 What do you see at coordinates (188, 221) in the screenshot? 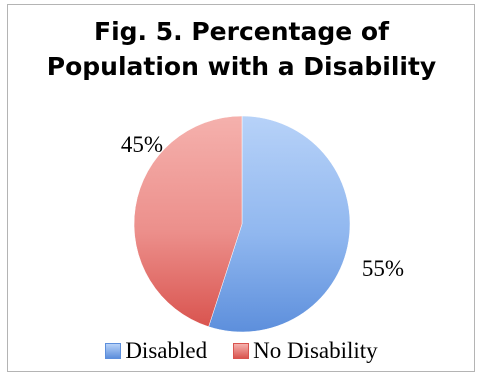
I see `pie-slice-no-disability` at bounding box center [188, 221].